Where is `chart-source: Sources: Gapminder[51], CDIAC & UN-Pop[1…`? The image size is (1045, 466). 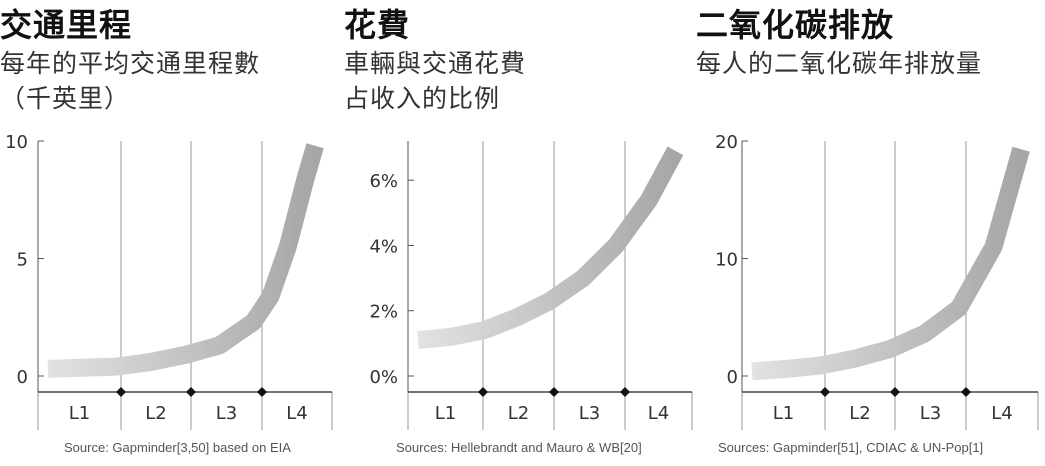
chart-source: Sources: Gapminder[51], CDIAC & UN-Pop[1… is located at coordinates (851, 447).